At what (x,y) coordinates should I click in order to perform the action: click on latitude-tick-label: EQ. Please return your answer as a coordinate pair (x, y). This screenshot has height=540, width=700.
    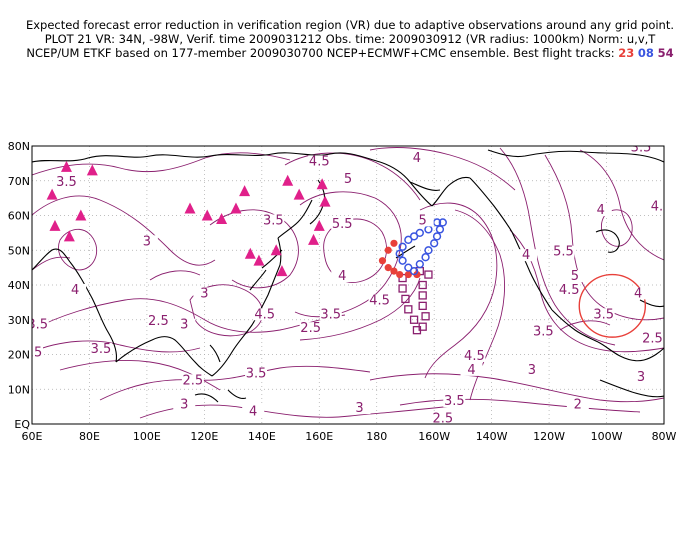
    Looking at the image, I should click on (22, 424).